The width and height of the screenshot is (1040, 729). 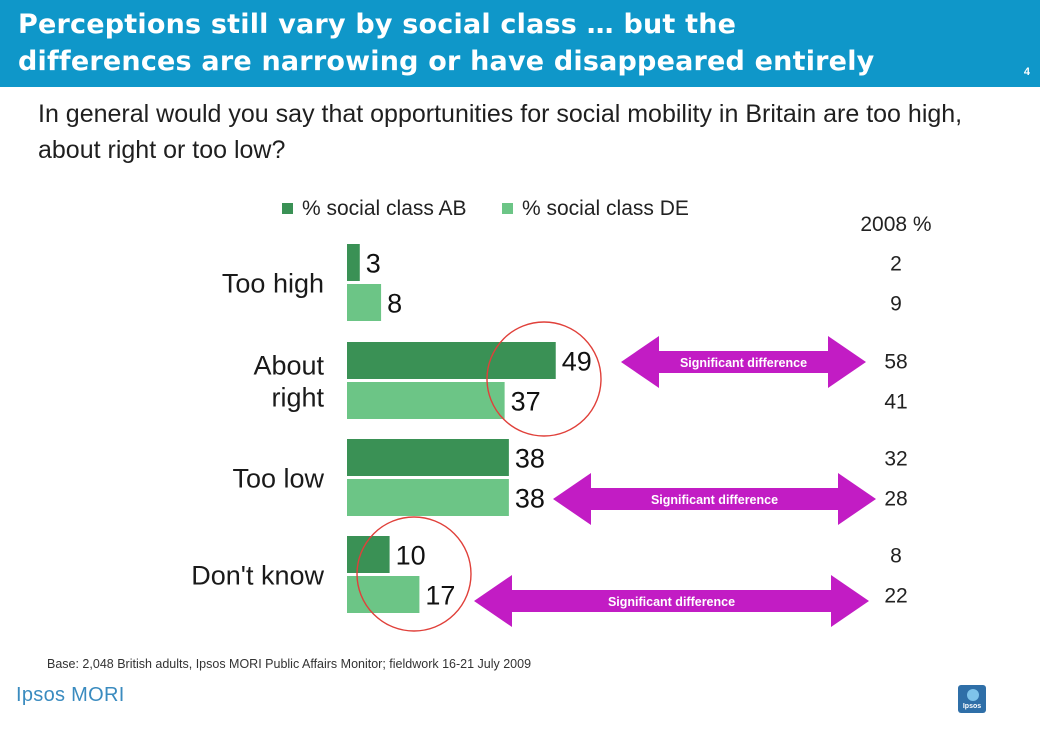 I want to click on data-label-ab-4: 10, so click(x=411, y=556).